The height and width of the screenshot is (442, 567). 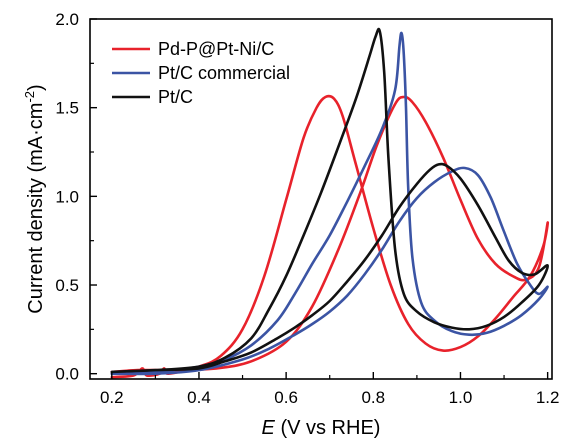 I want to click on x-tick-label: 0.4, so click(x=199, y=397).